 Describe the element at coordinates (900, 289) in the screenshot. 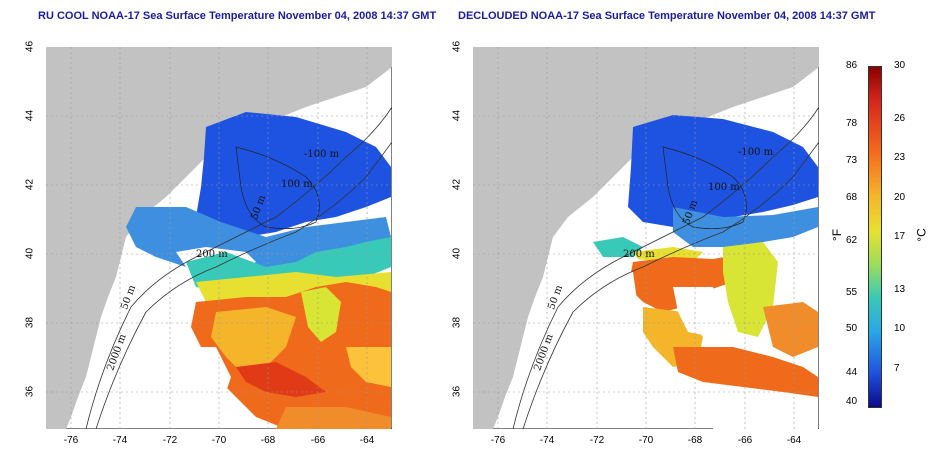

I see `celsius-tick-label: 13` at that location.